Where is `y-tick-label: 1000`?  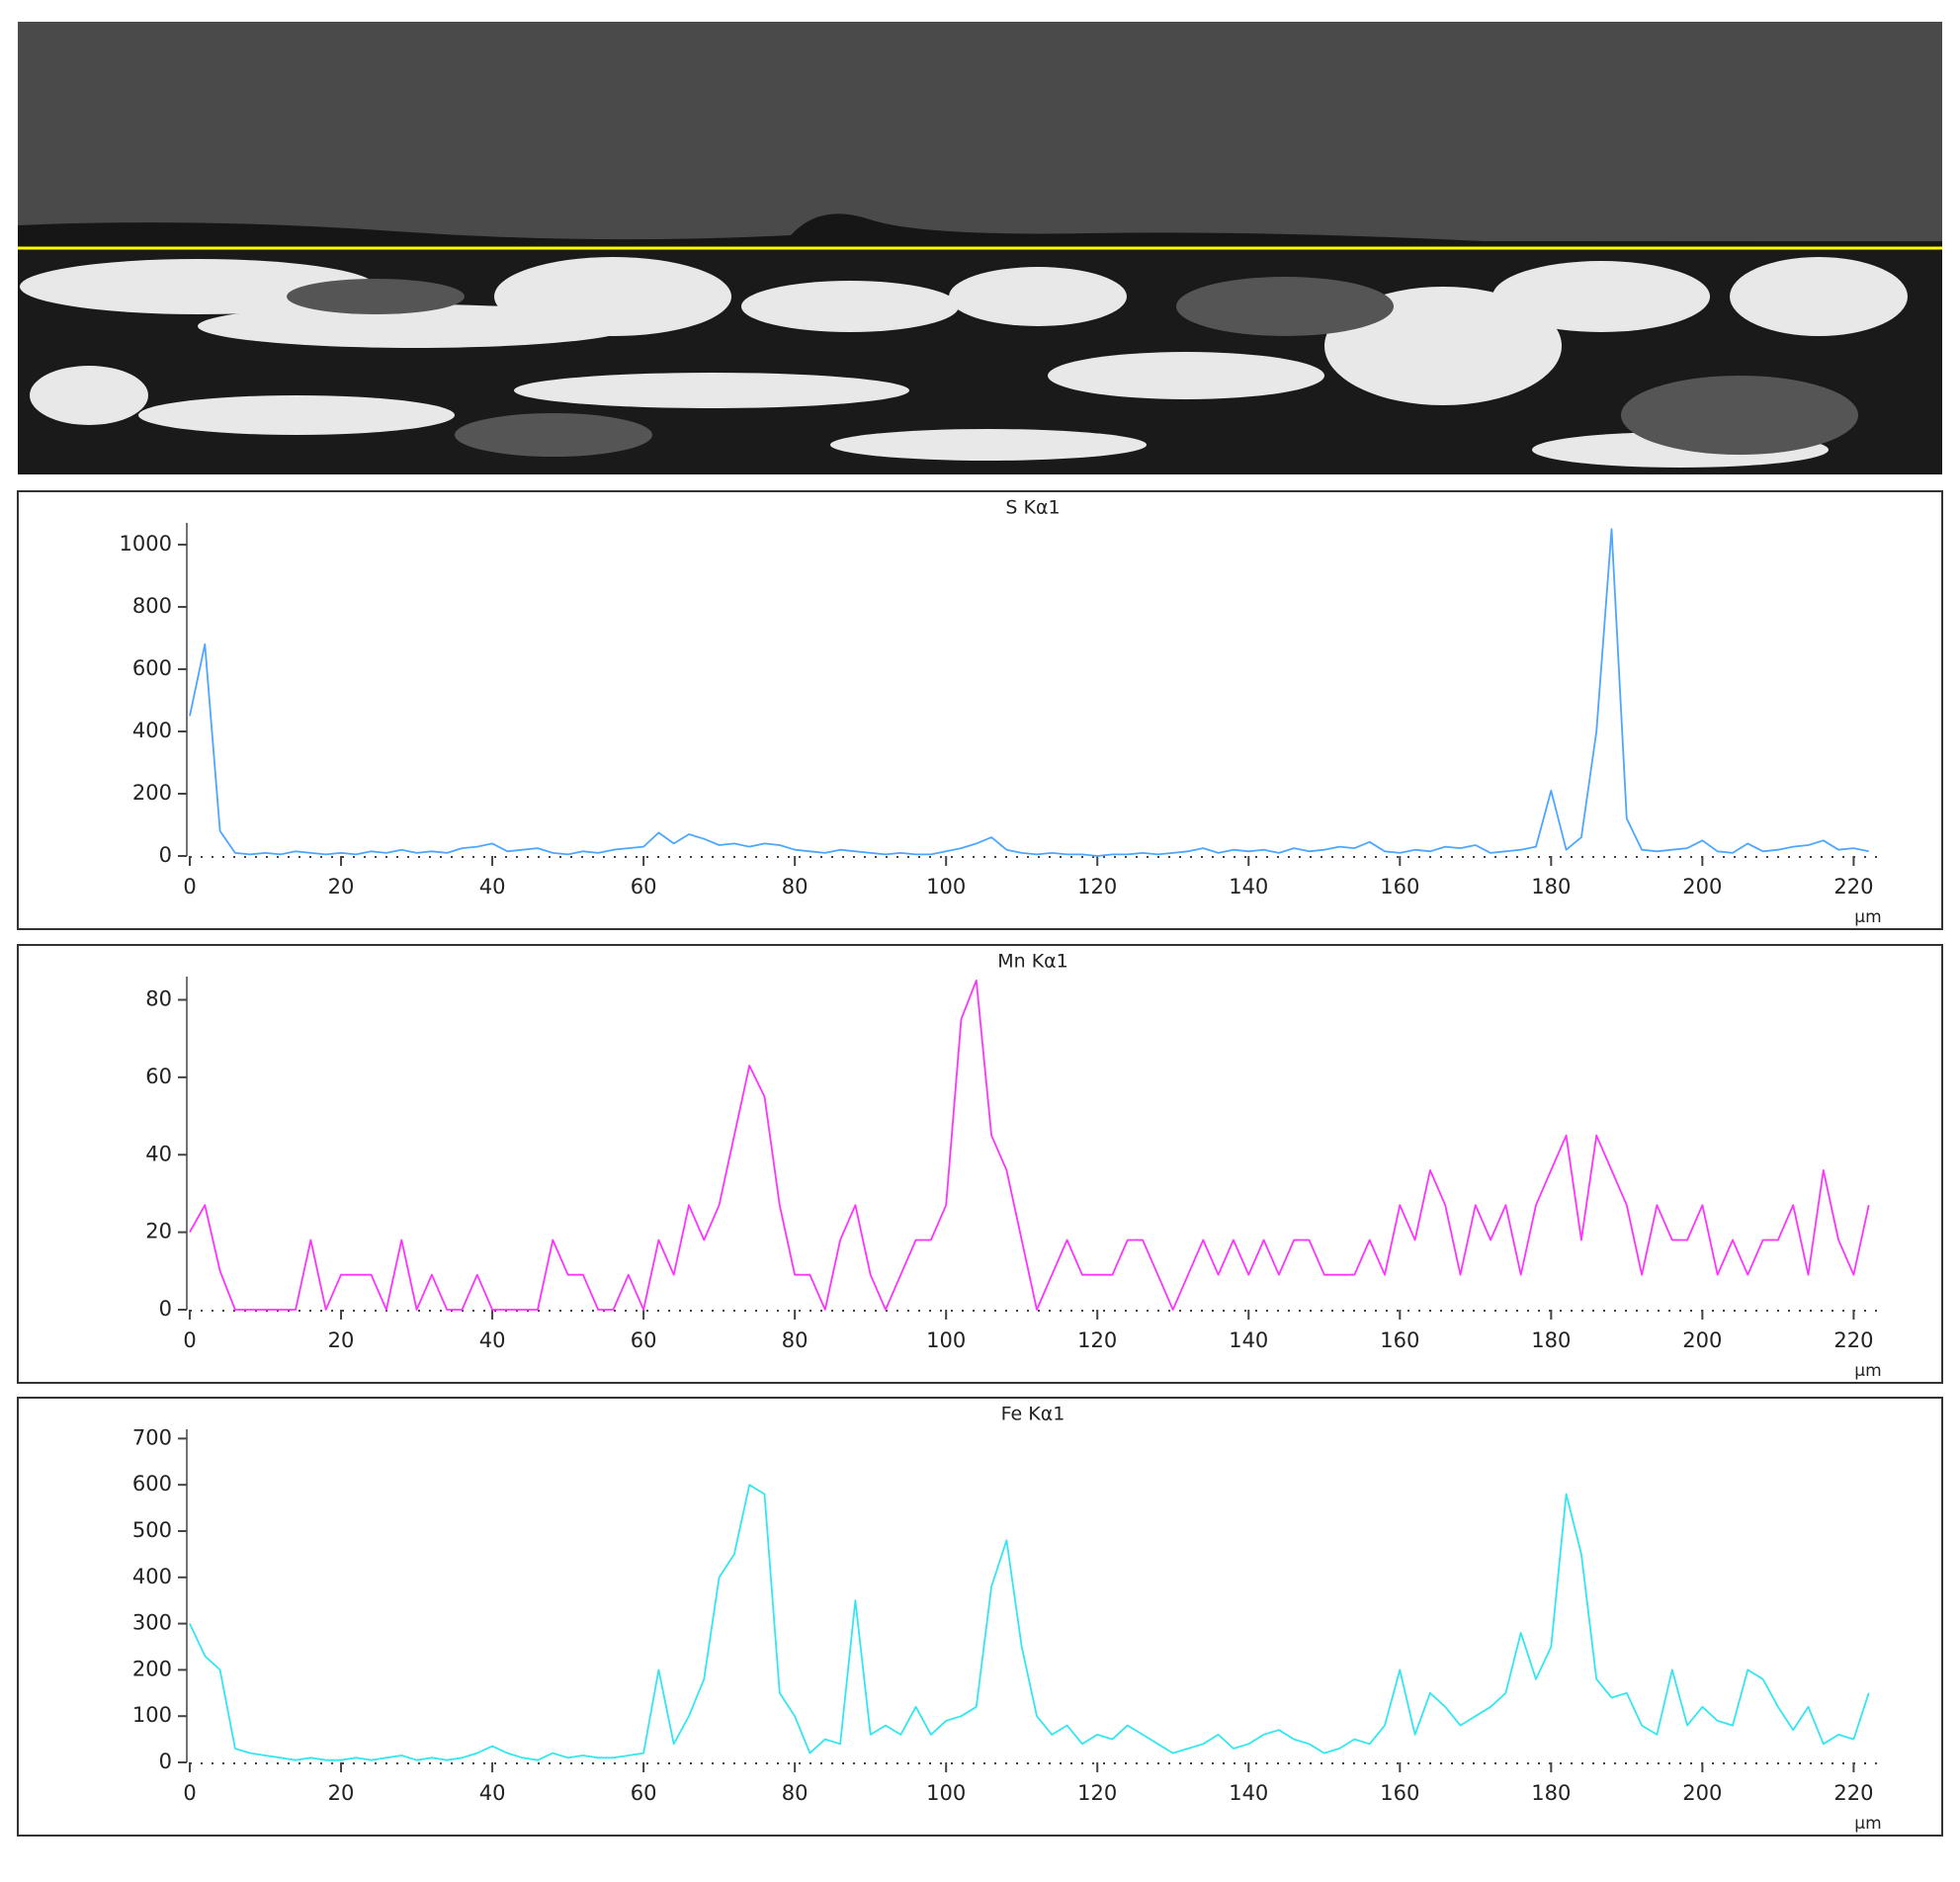
y-tick-label: 1000 is located at coordinates (146, 544).